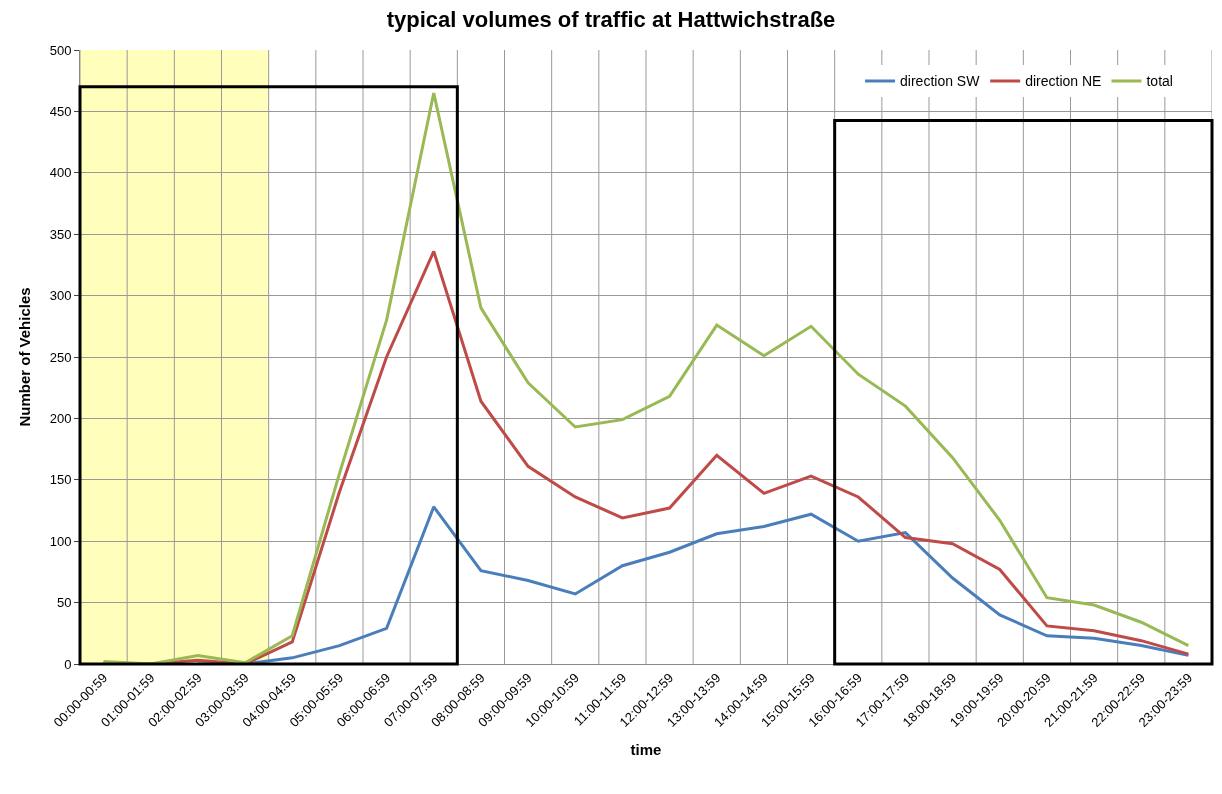  What do you see at coordinates (60, 111) in the screenshot?
I see `y-tick-label: 450` at bounding box center [60, 111].